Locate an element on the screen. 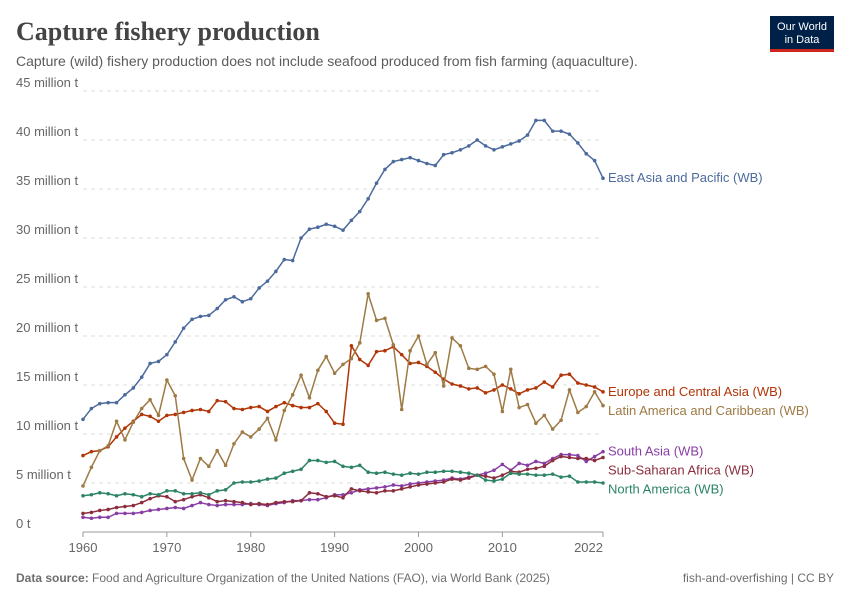 The width and height of the screenshot is (850, 600). x-tick-label: 2022 is located at coordinates (588, 547).